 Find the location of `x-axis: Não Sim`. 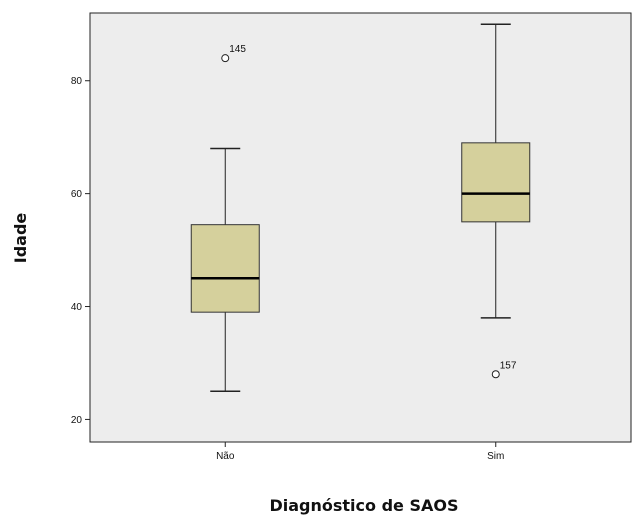

x-axis: Não Sim is located at coordinates (360, 452).